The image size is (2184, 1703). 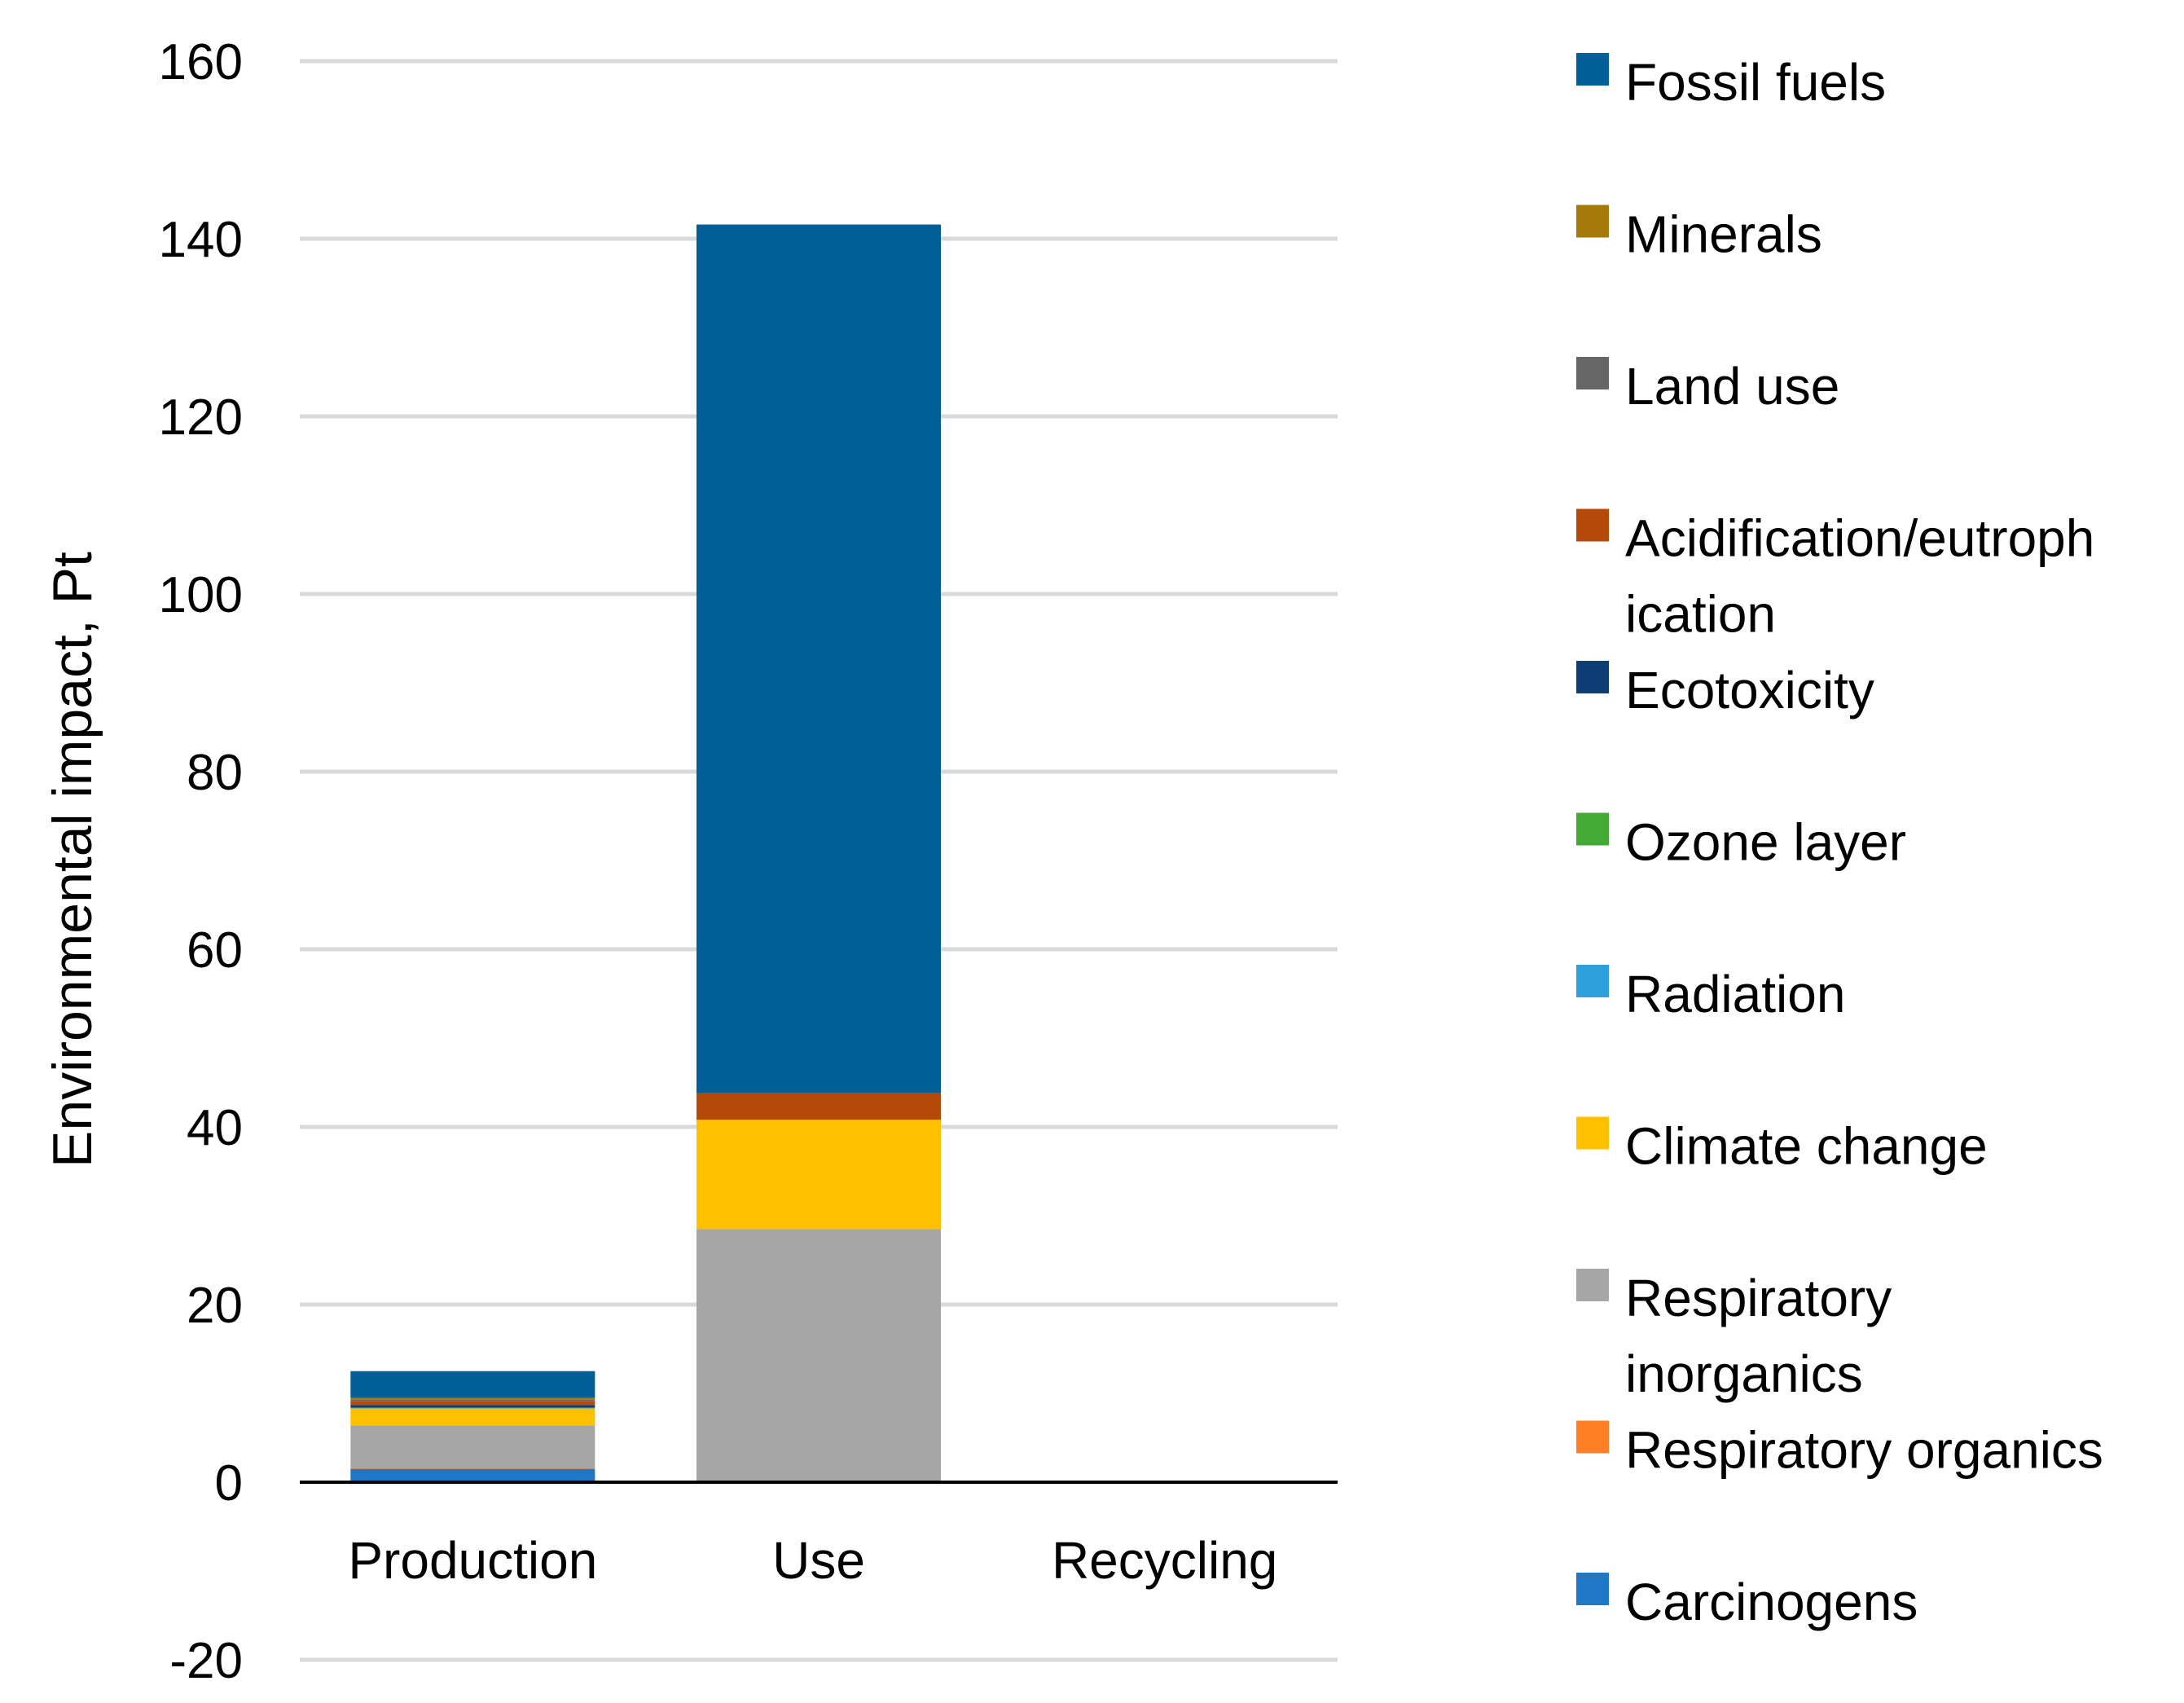 I want to click on legend-item-ecotoxicity: Ecotoxicity, so click(x=1725, y=690).